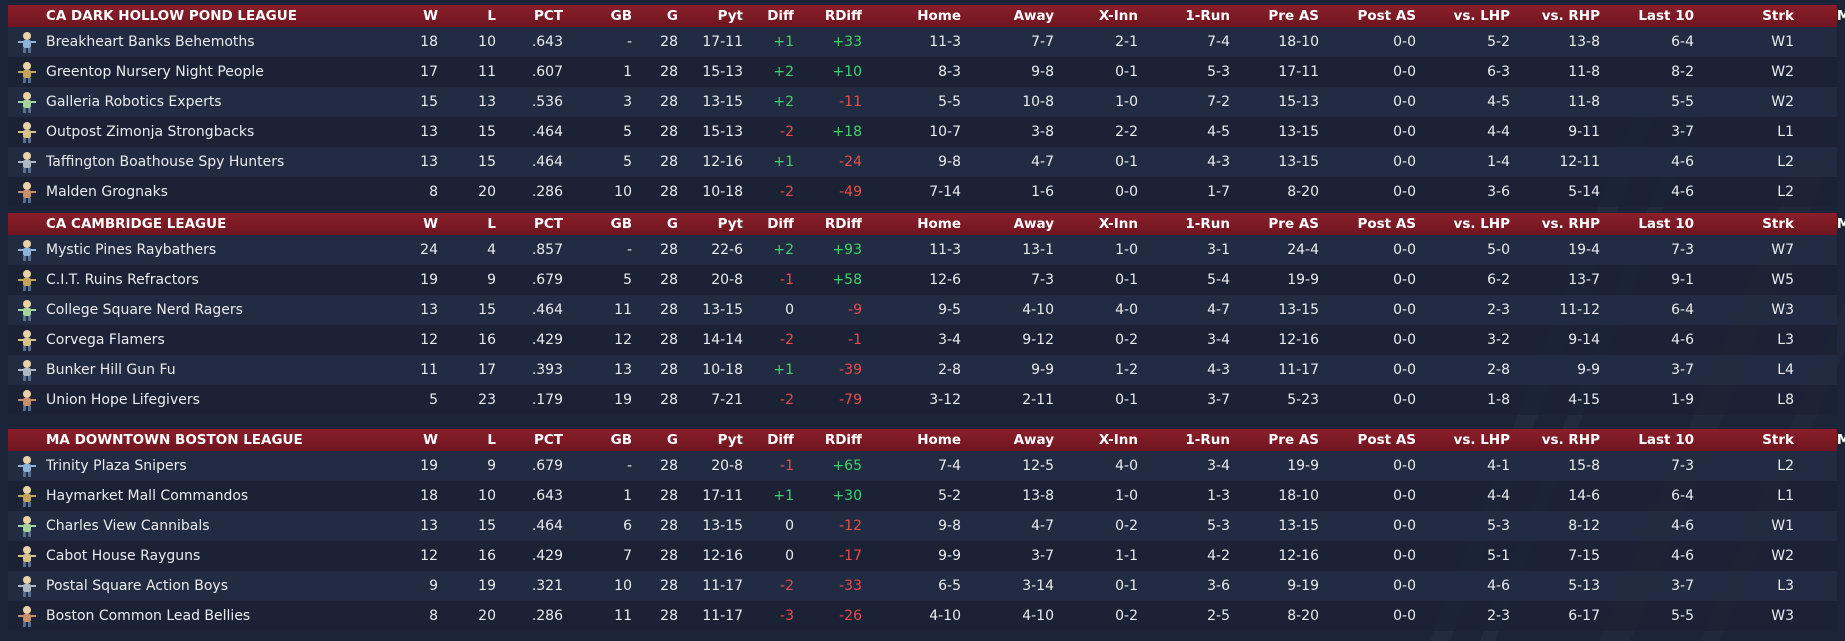 The image size is (1845, 641). What do you see at coordinates (147, 496) in the screenshot?
I see `team-name: Haymarket Mall Commandos` at bounding box center [147, 496].